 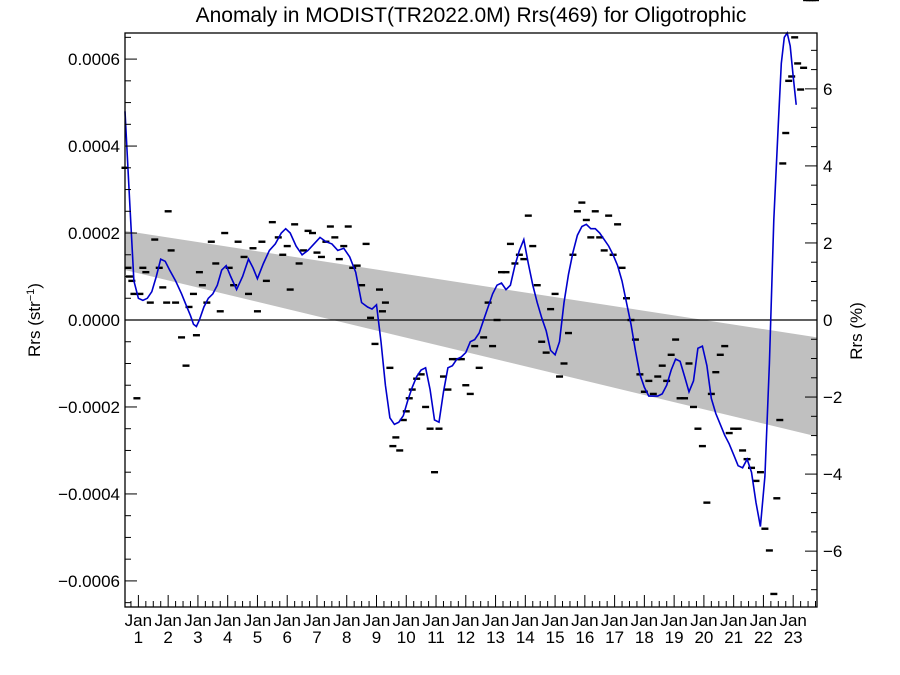 I want to click on x-tick-year: 18, so click(x=644, y=637).